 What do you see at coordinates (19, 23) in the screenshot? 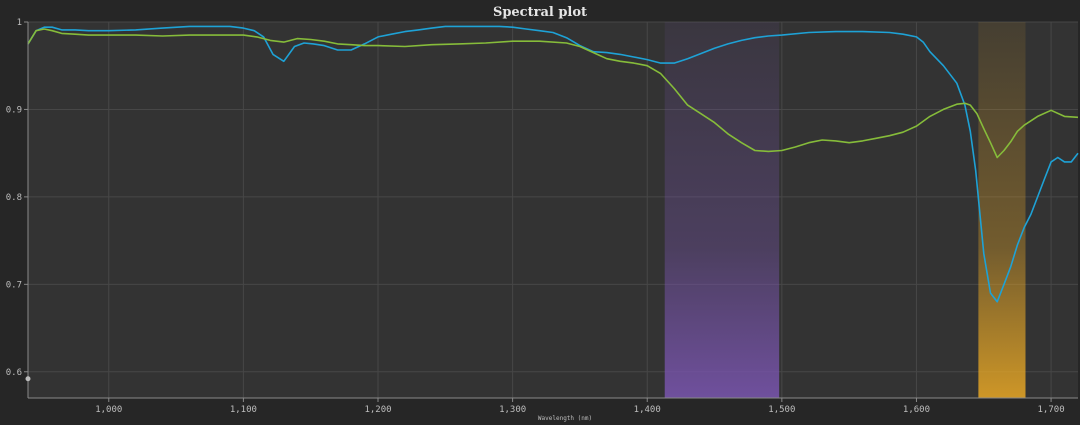
I see `y-tick-label-4: 1` at bounding box center [19, 23].